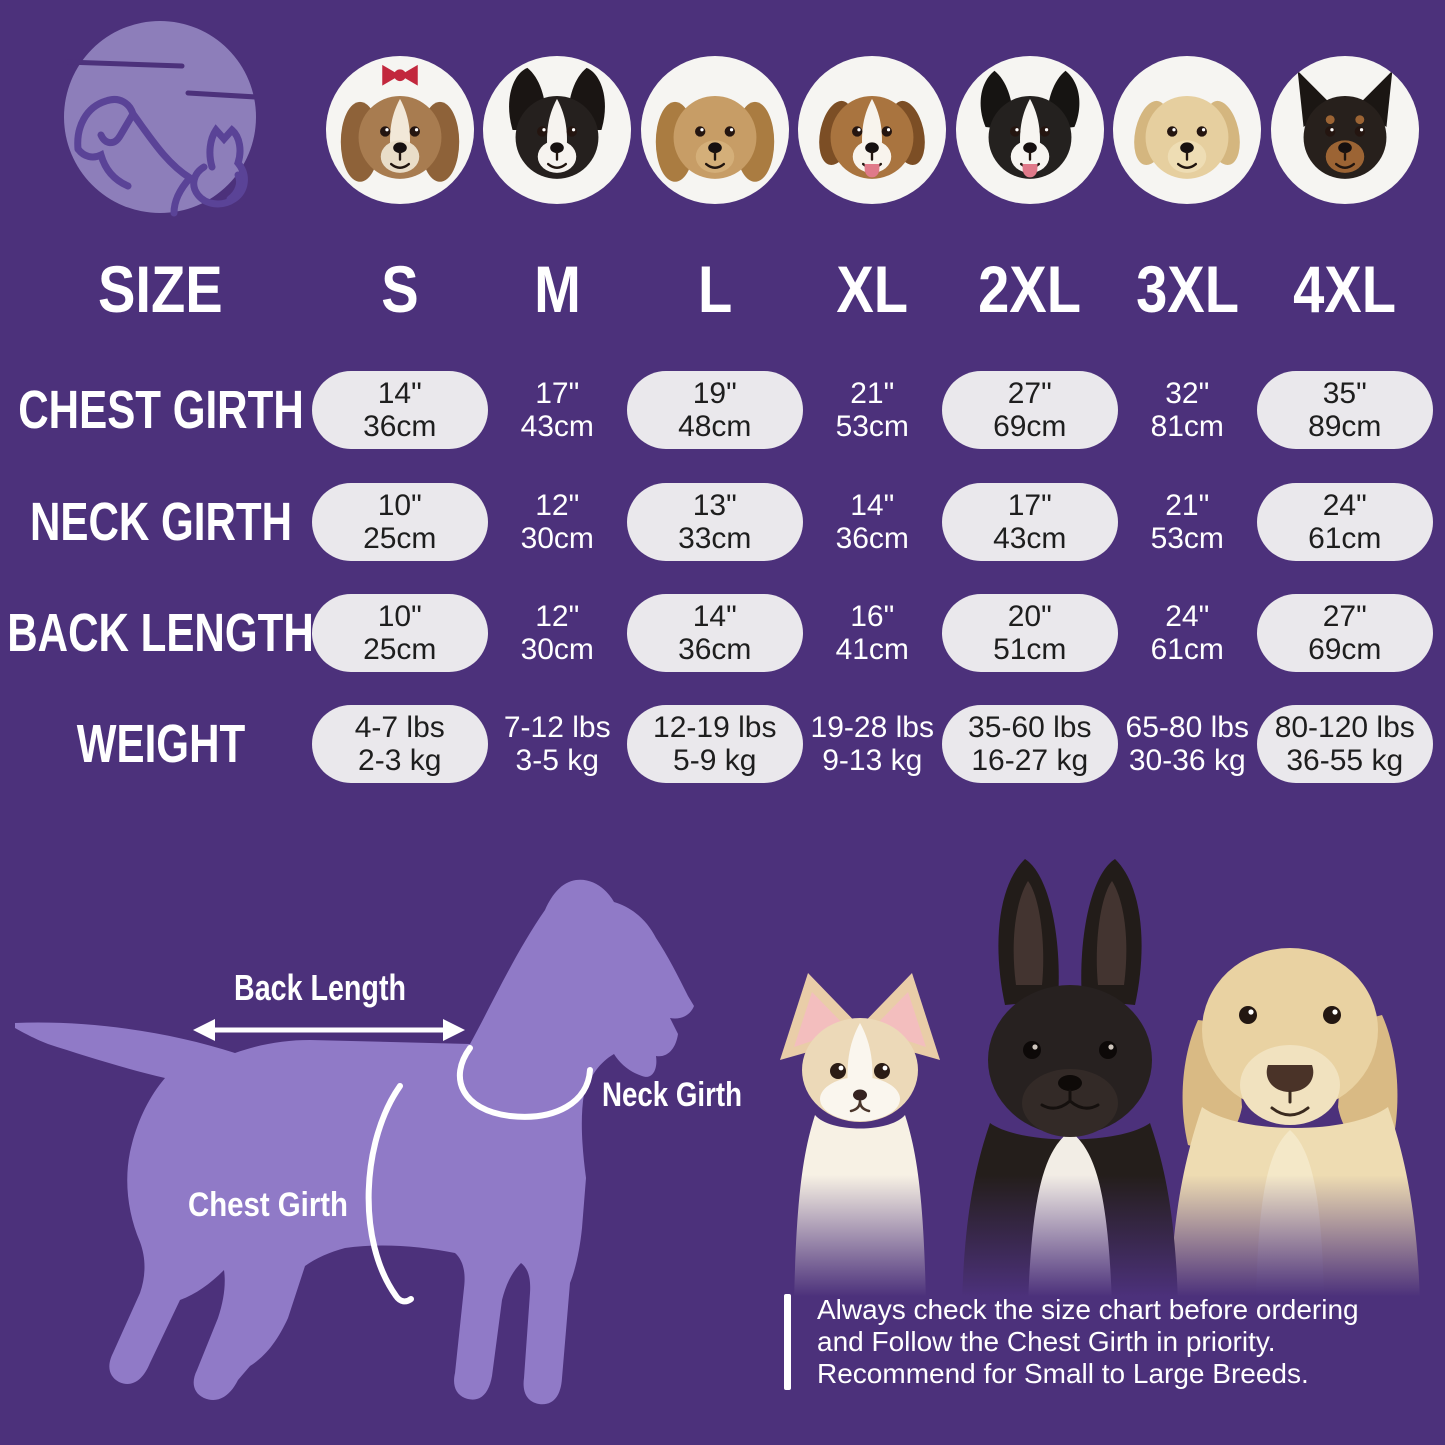  I want to click on size-column-header-2xl: 2XL, so click(1030, 289).